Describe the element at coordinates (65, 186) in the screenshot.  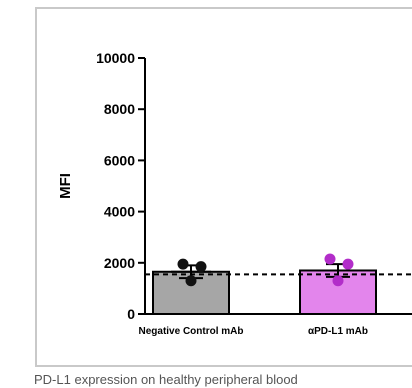
I see `y-axis-title: MFI` at that location.